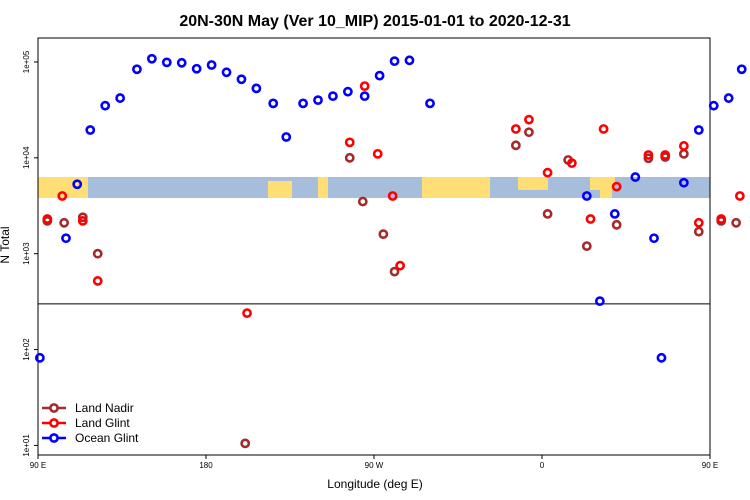 The height and width of the screenshot is (500, 750). What do you see at coordinates (26, 445) in the screenshot?
I see `y-tick-label: 1e+01` at bounding box center [26, 445].